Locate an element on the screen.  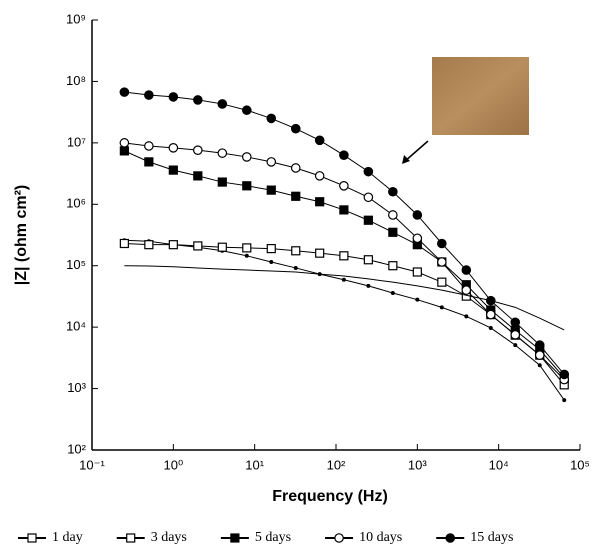
legend-label: 1 day is located at coordinates (67, 537).